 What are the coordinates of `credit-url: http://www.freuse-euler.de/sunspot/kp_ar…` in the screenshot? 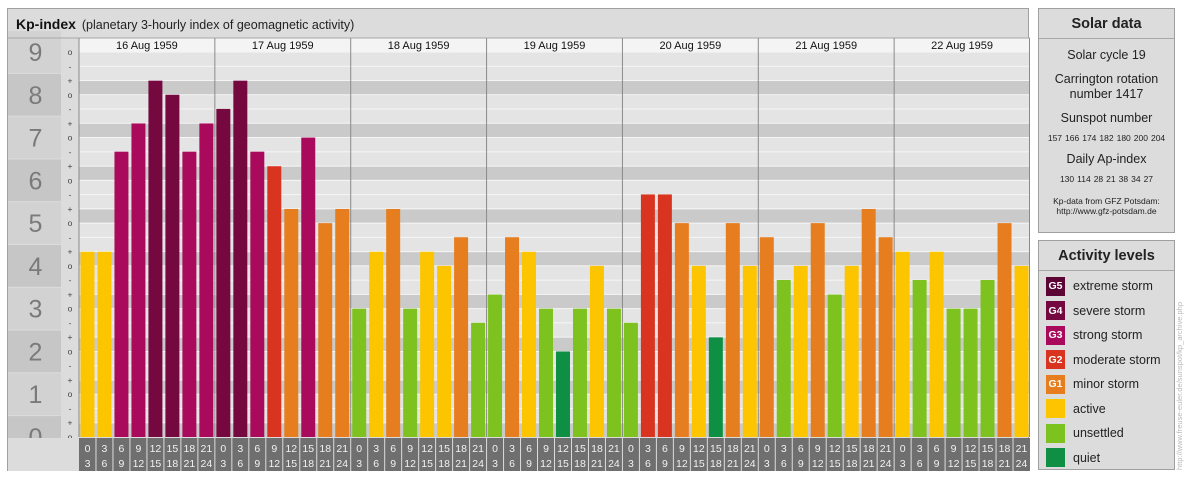 It's located at (1179, 385).